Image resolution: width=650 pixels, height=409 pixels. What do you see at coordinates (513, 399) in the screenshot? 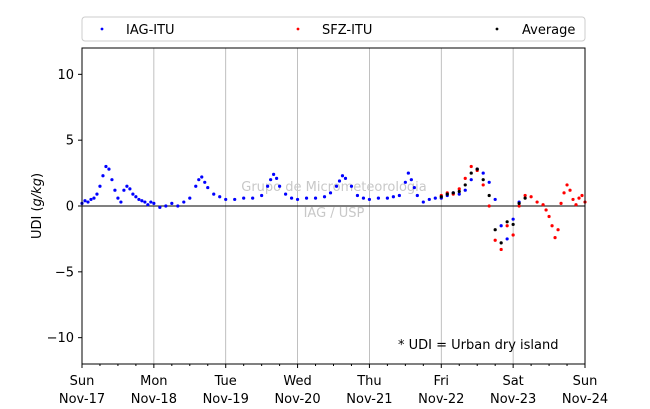
I see `x-tick-label-date: Nov-23` at bounding box center [513, 399].